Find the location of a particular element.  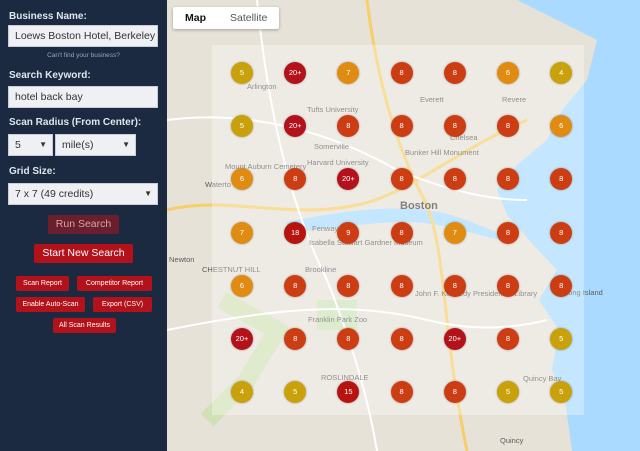

business-name-label: Business Name: is located at coordinates (48, 16).